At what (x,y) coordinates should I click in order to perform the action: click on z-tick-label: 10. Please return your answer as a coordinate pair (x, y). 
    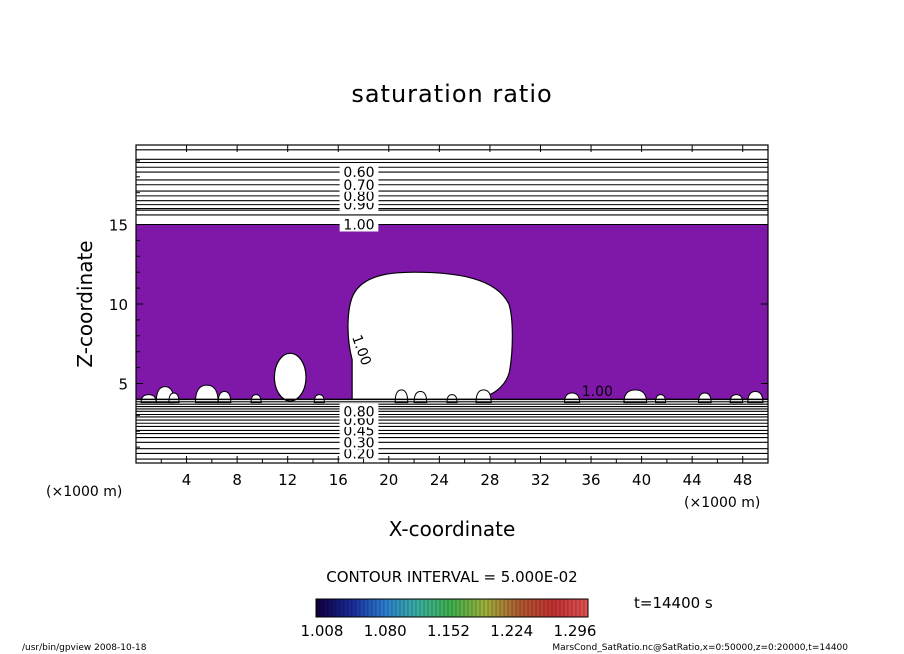
    Looking at the image, I should click on (118, 305).